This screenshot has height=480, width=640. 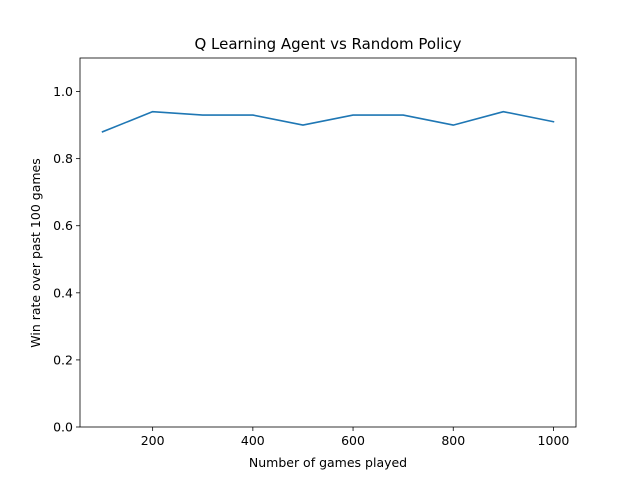 I want to click on x-tick-label: 400, so click(x=253, y=440).